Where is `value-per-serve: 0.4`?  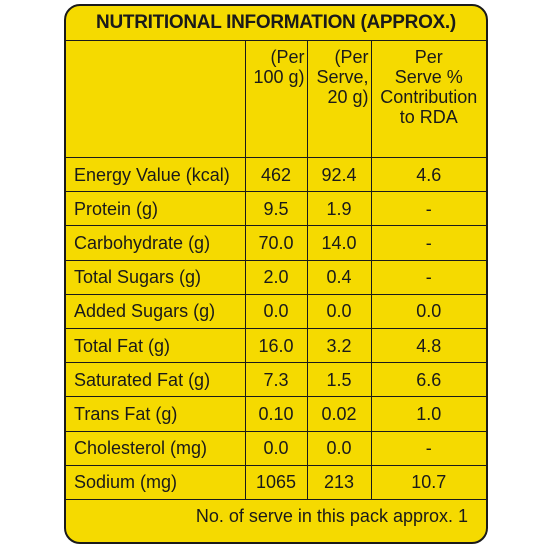
value-per-serve: 0.4 is located at coordinates (339, 277).